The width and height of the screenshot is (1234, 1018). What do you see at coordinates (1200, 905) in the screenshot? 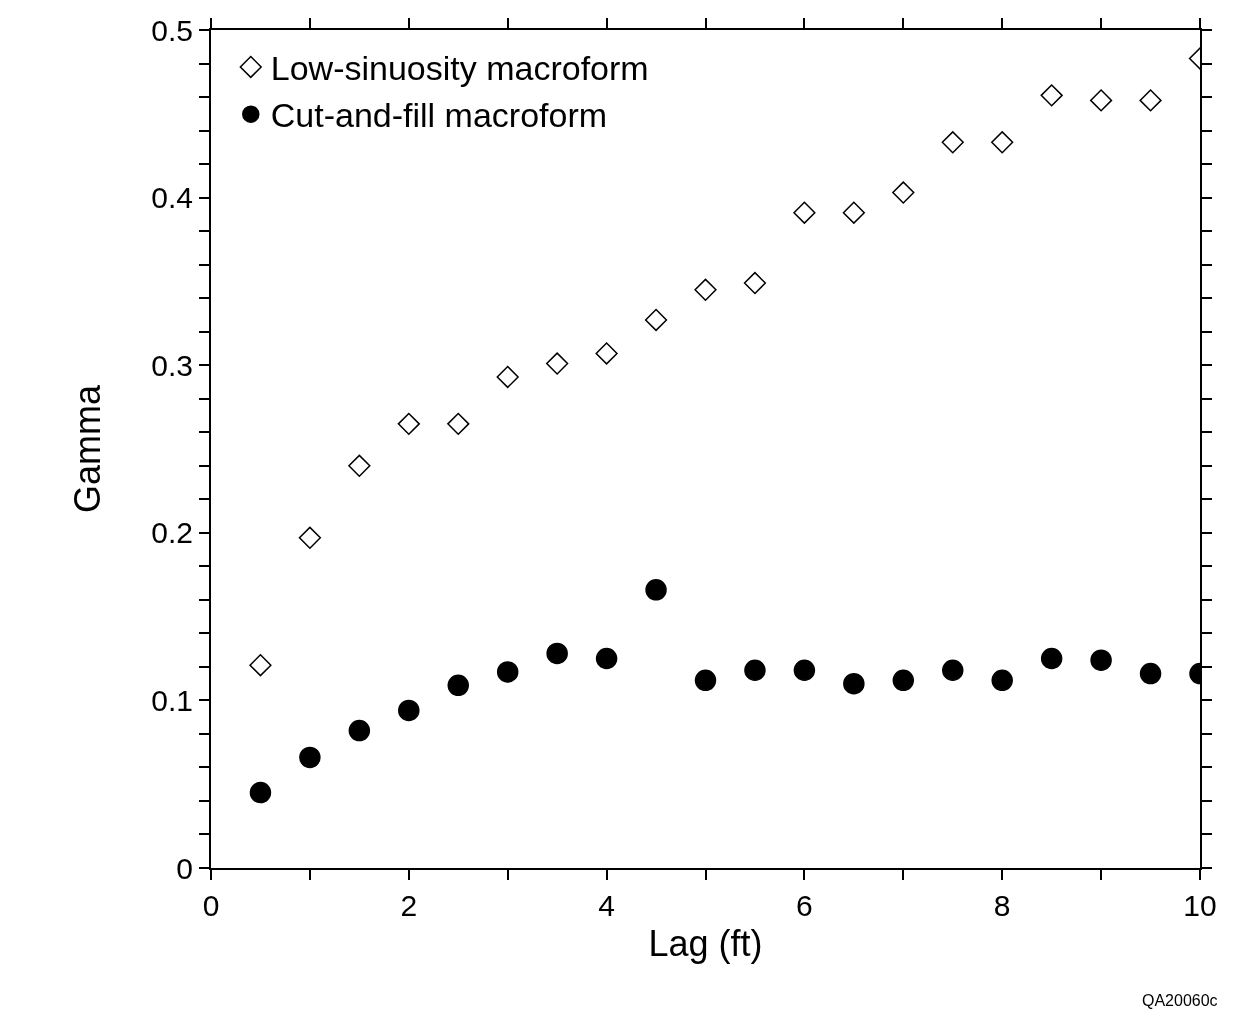
I see `x-tick-label: 10` at bounding box center [1200, 905].